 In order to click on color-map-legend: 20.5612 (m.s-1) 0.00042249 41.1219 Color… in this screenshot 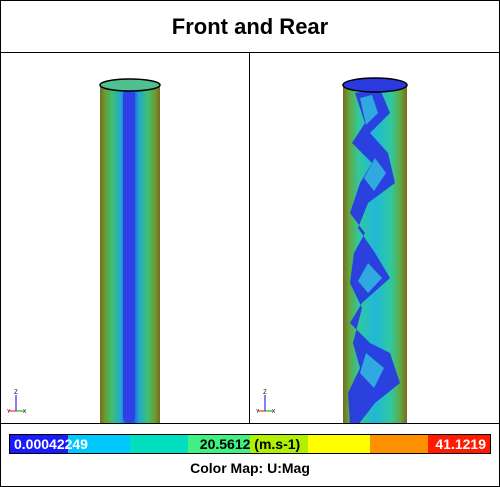, I will do `click(250, 455)`.